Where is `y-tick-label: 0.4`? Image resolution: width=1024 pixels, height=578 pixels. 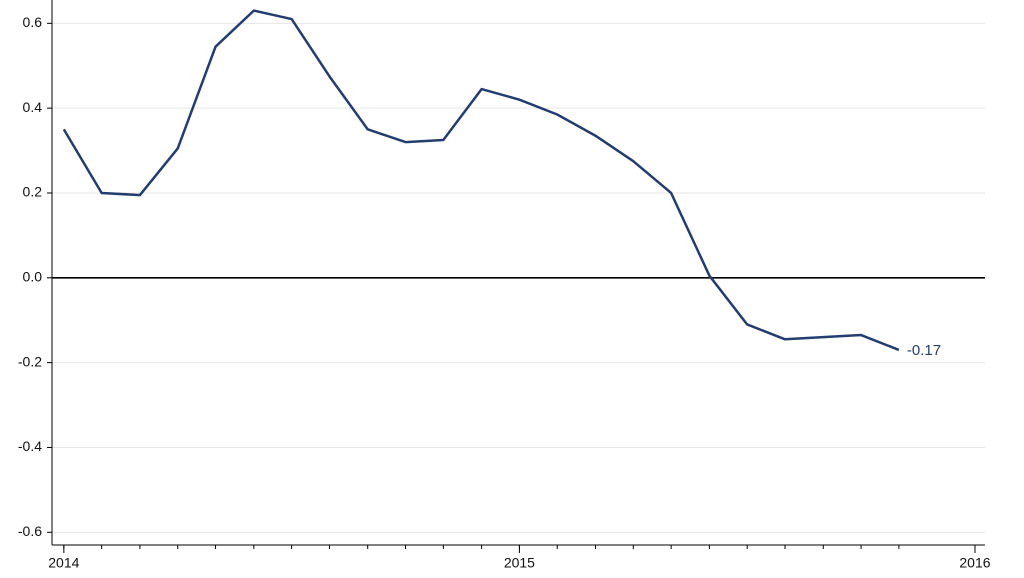
y-tick-label: 0.4 is located at coordinates (33, 107).